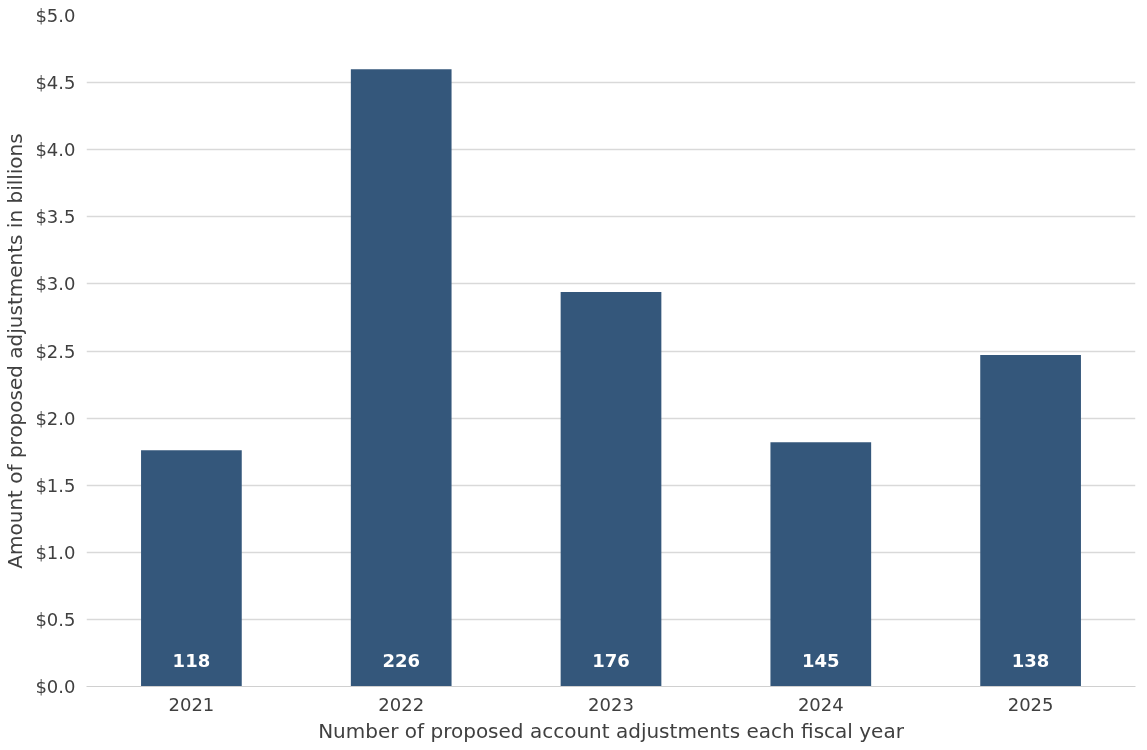 This screenshot has width=1147, height=750. Describe the element at coordinates (1030, 660) in the screenshot. I see `annotation: 138` at that location.